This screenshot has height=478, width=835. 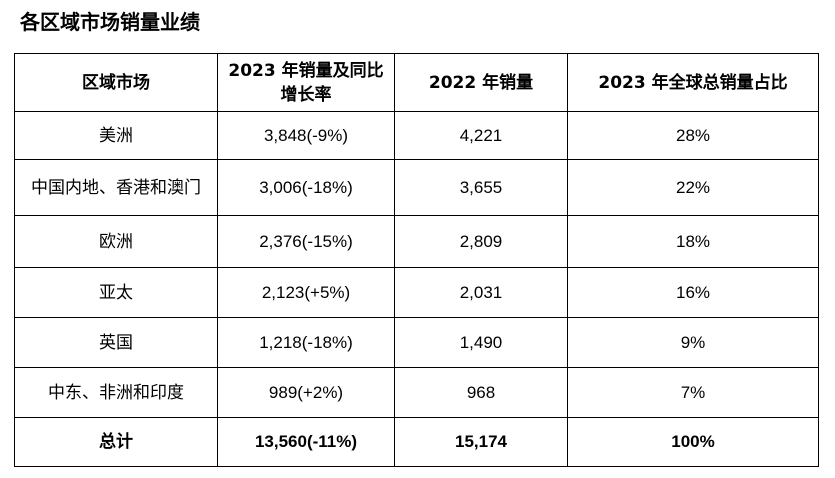 I want to click on table-row: 英国 1,218(-18%) 1,490 9%, so click(x=416, y=342).